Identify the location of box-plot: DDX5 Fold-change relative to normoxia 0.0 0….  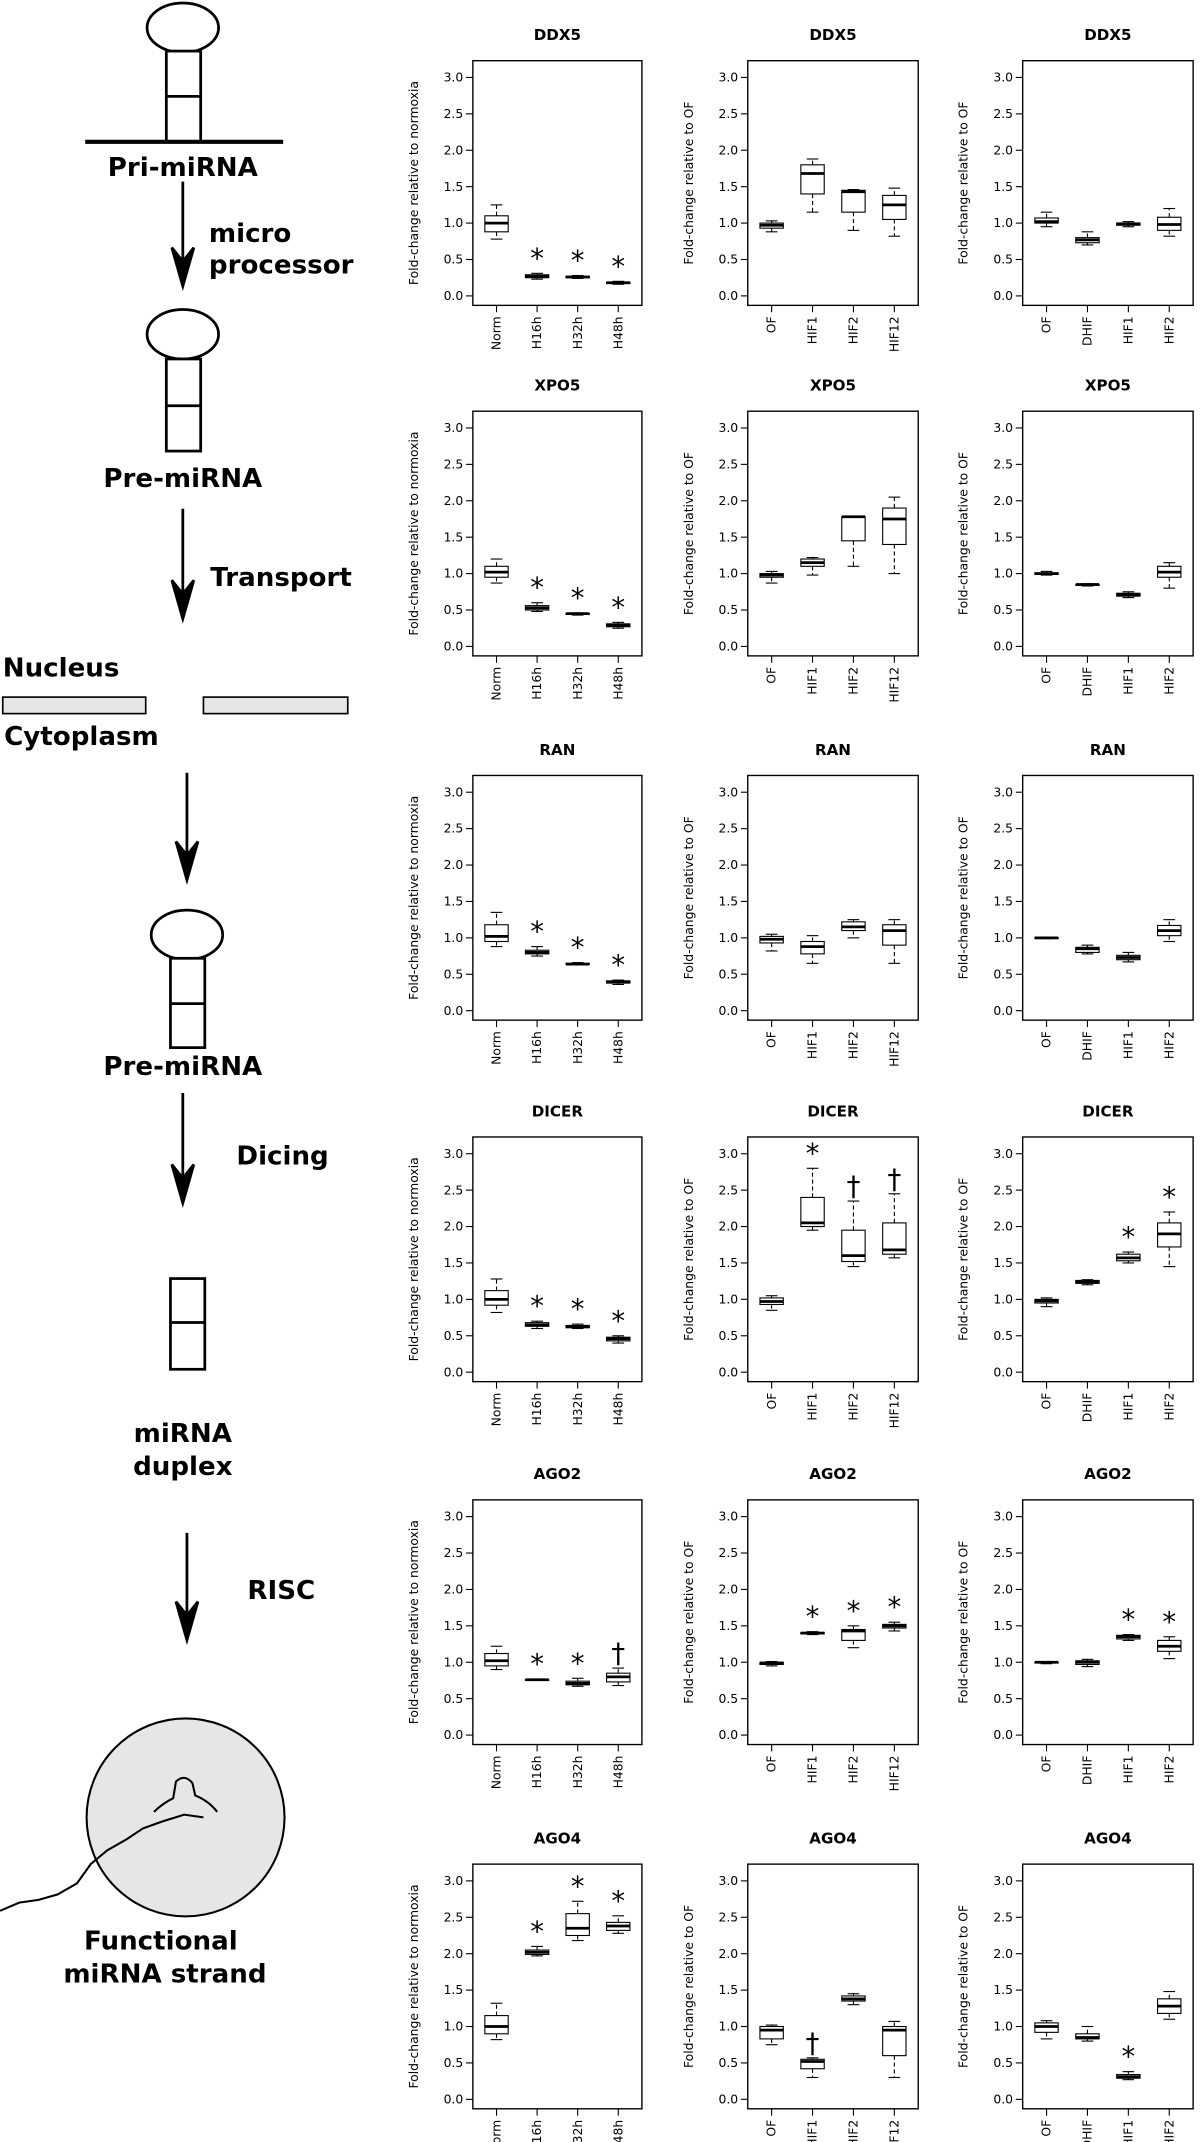
(525, 188).